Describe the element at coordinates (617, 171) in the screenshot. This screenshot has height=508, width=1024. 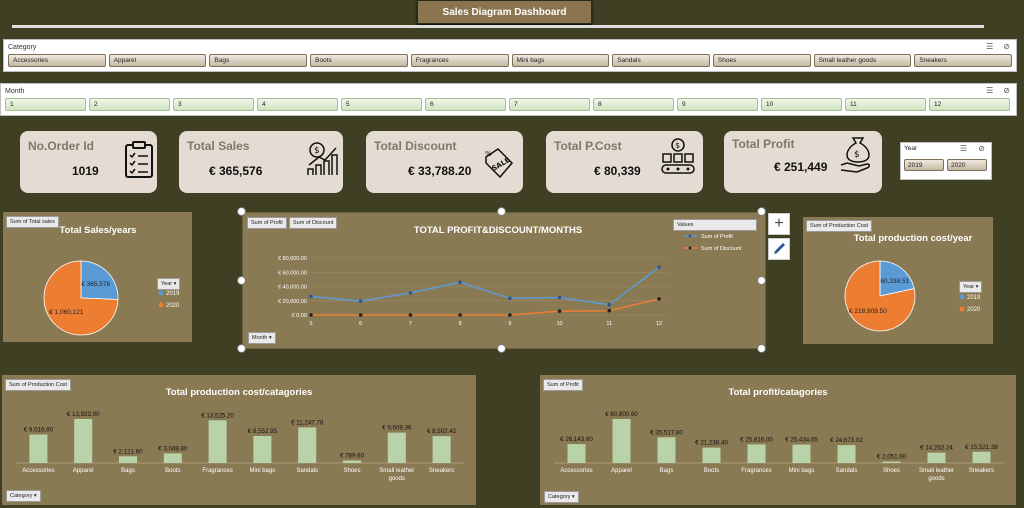
I see `kpi-value: € 80,339` at that location.